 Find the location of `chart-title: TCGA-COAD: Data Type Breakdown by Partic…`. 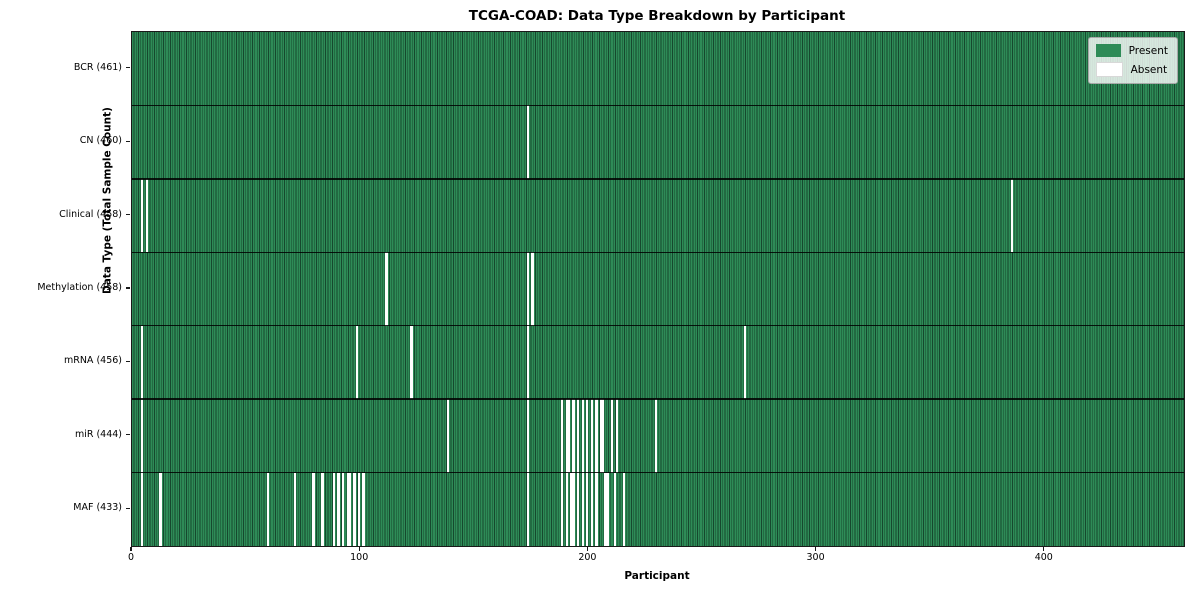

chart-title: TCGA-COAD: Data Type Breakdown by Partic… is located at coordinates (657, 16).